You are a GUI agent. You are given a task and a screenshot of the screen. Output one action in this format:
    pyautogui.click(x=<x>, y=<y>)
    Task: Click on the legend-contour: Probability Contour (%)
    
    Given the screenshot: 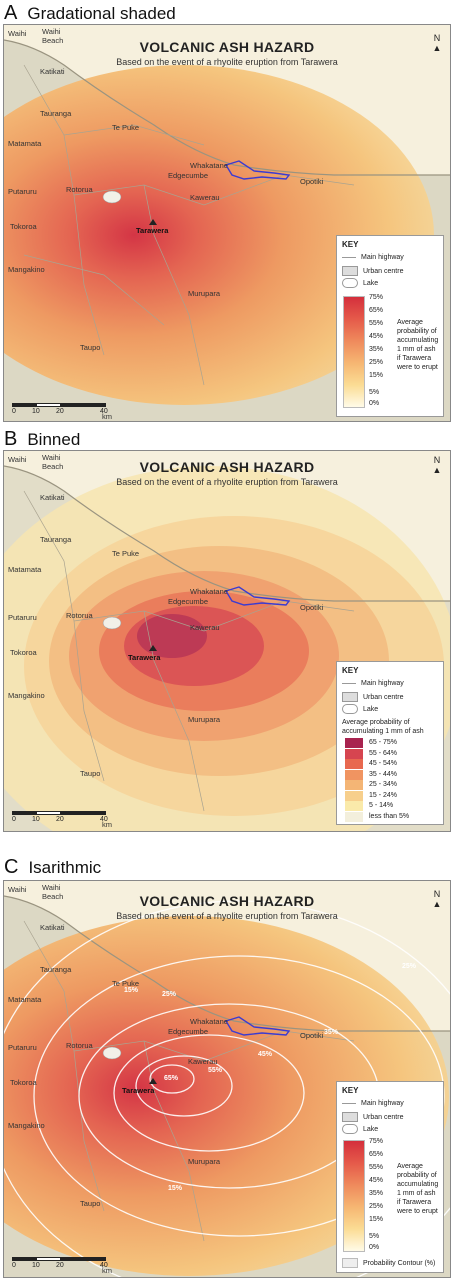 What is the action you would take?
    pyautogui.click(x=388, y=1263)
    